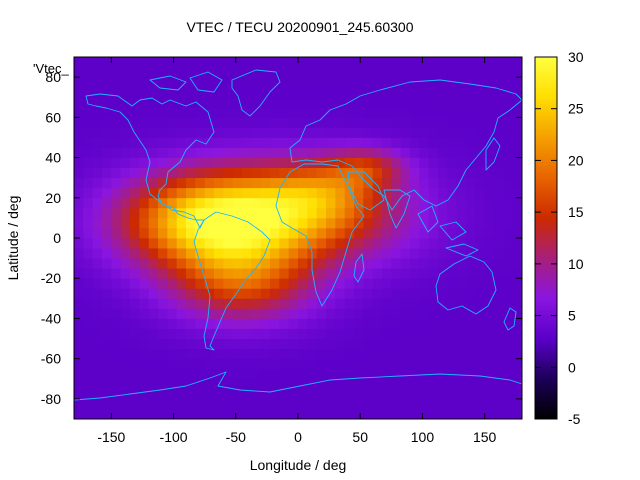 Image resolution: width=640 pixels, height=480 pixels. What do you see at coordinates (576, 212) in the screenshot?
I see `colorbar-tick-label: 15` at bounding box center [576, 212].